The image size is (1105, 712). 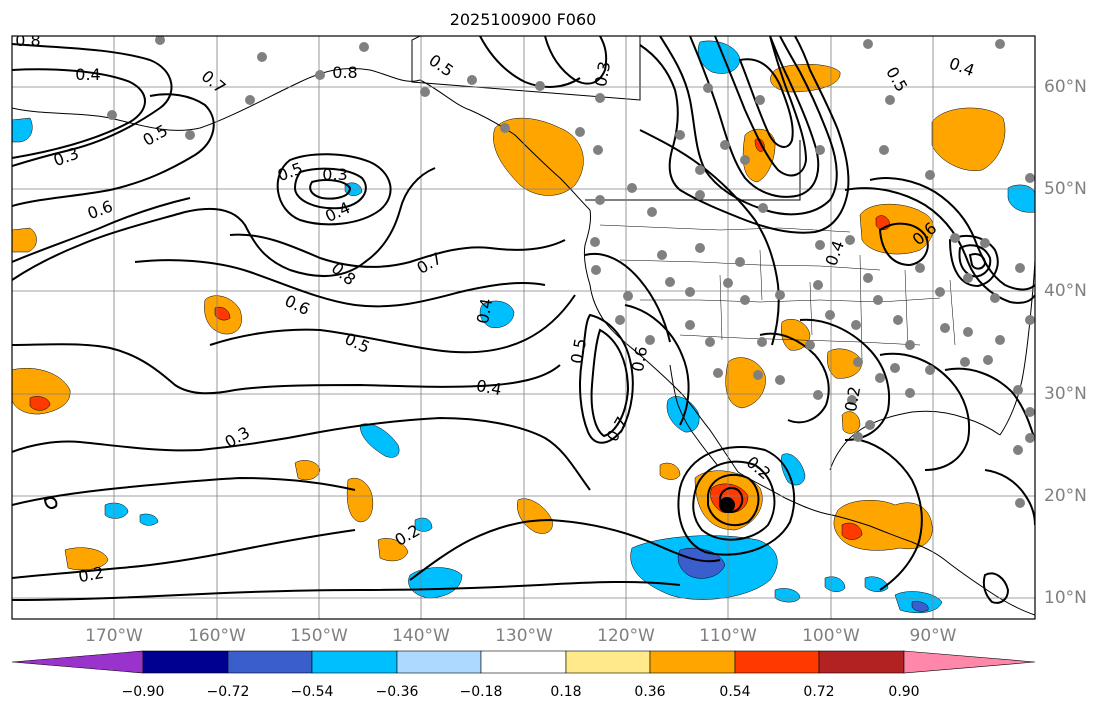 I want to click on contour-label: 0.6, so click(x=639, y=359).